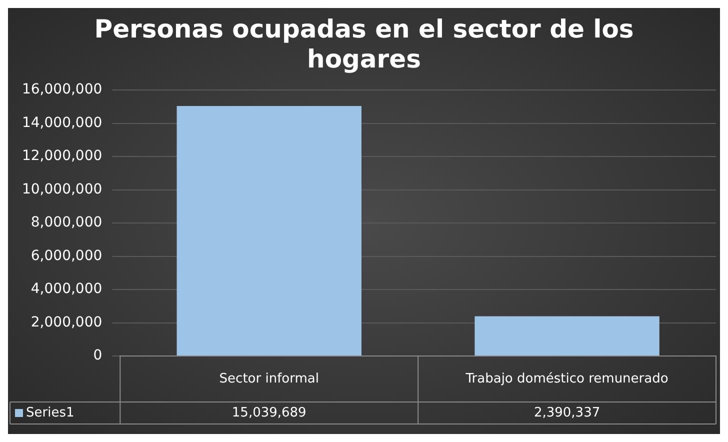 The height and width of the screenshot is (442, 728). I want to click on y-tick-label: 14,000,000, so click(62, 122).